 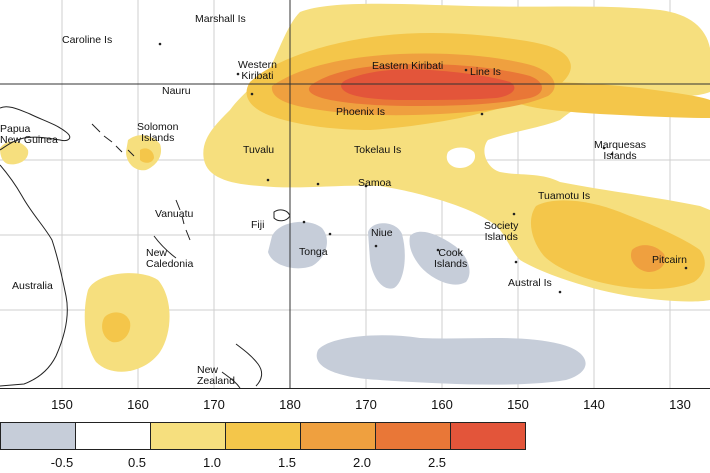 I want to click on solomon-chain, so click(x=113, y=140).